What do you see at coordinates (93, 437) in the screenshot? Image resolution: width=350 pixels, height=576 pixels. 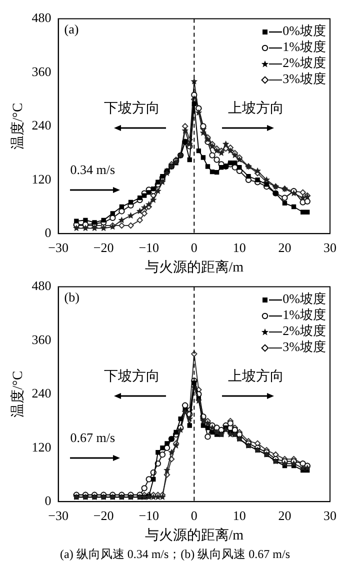 I see `annotation: 0.67 m/s` at bounding box center [93, 437].